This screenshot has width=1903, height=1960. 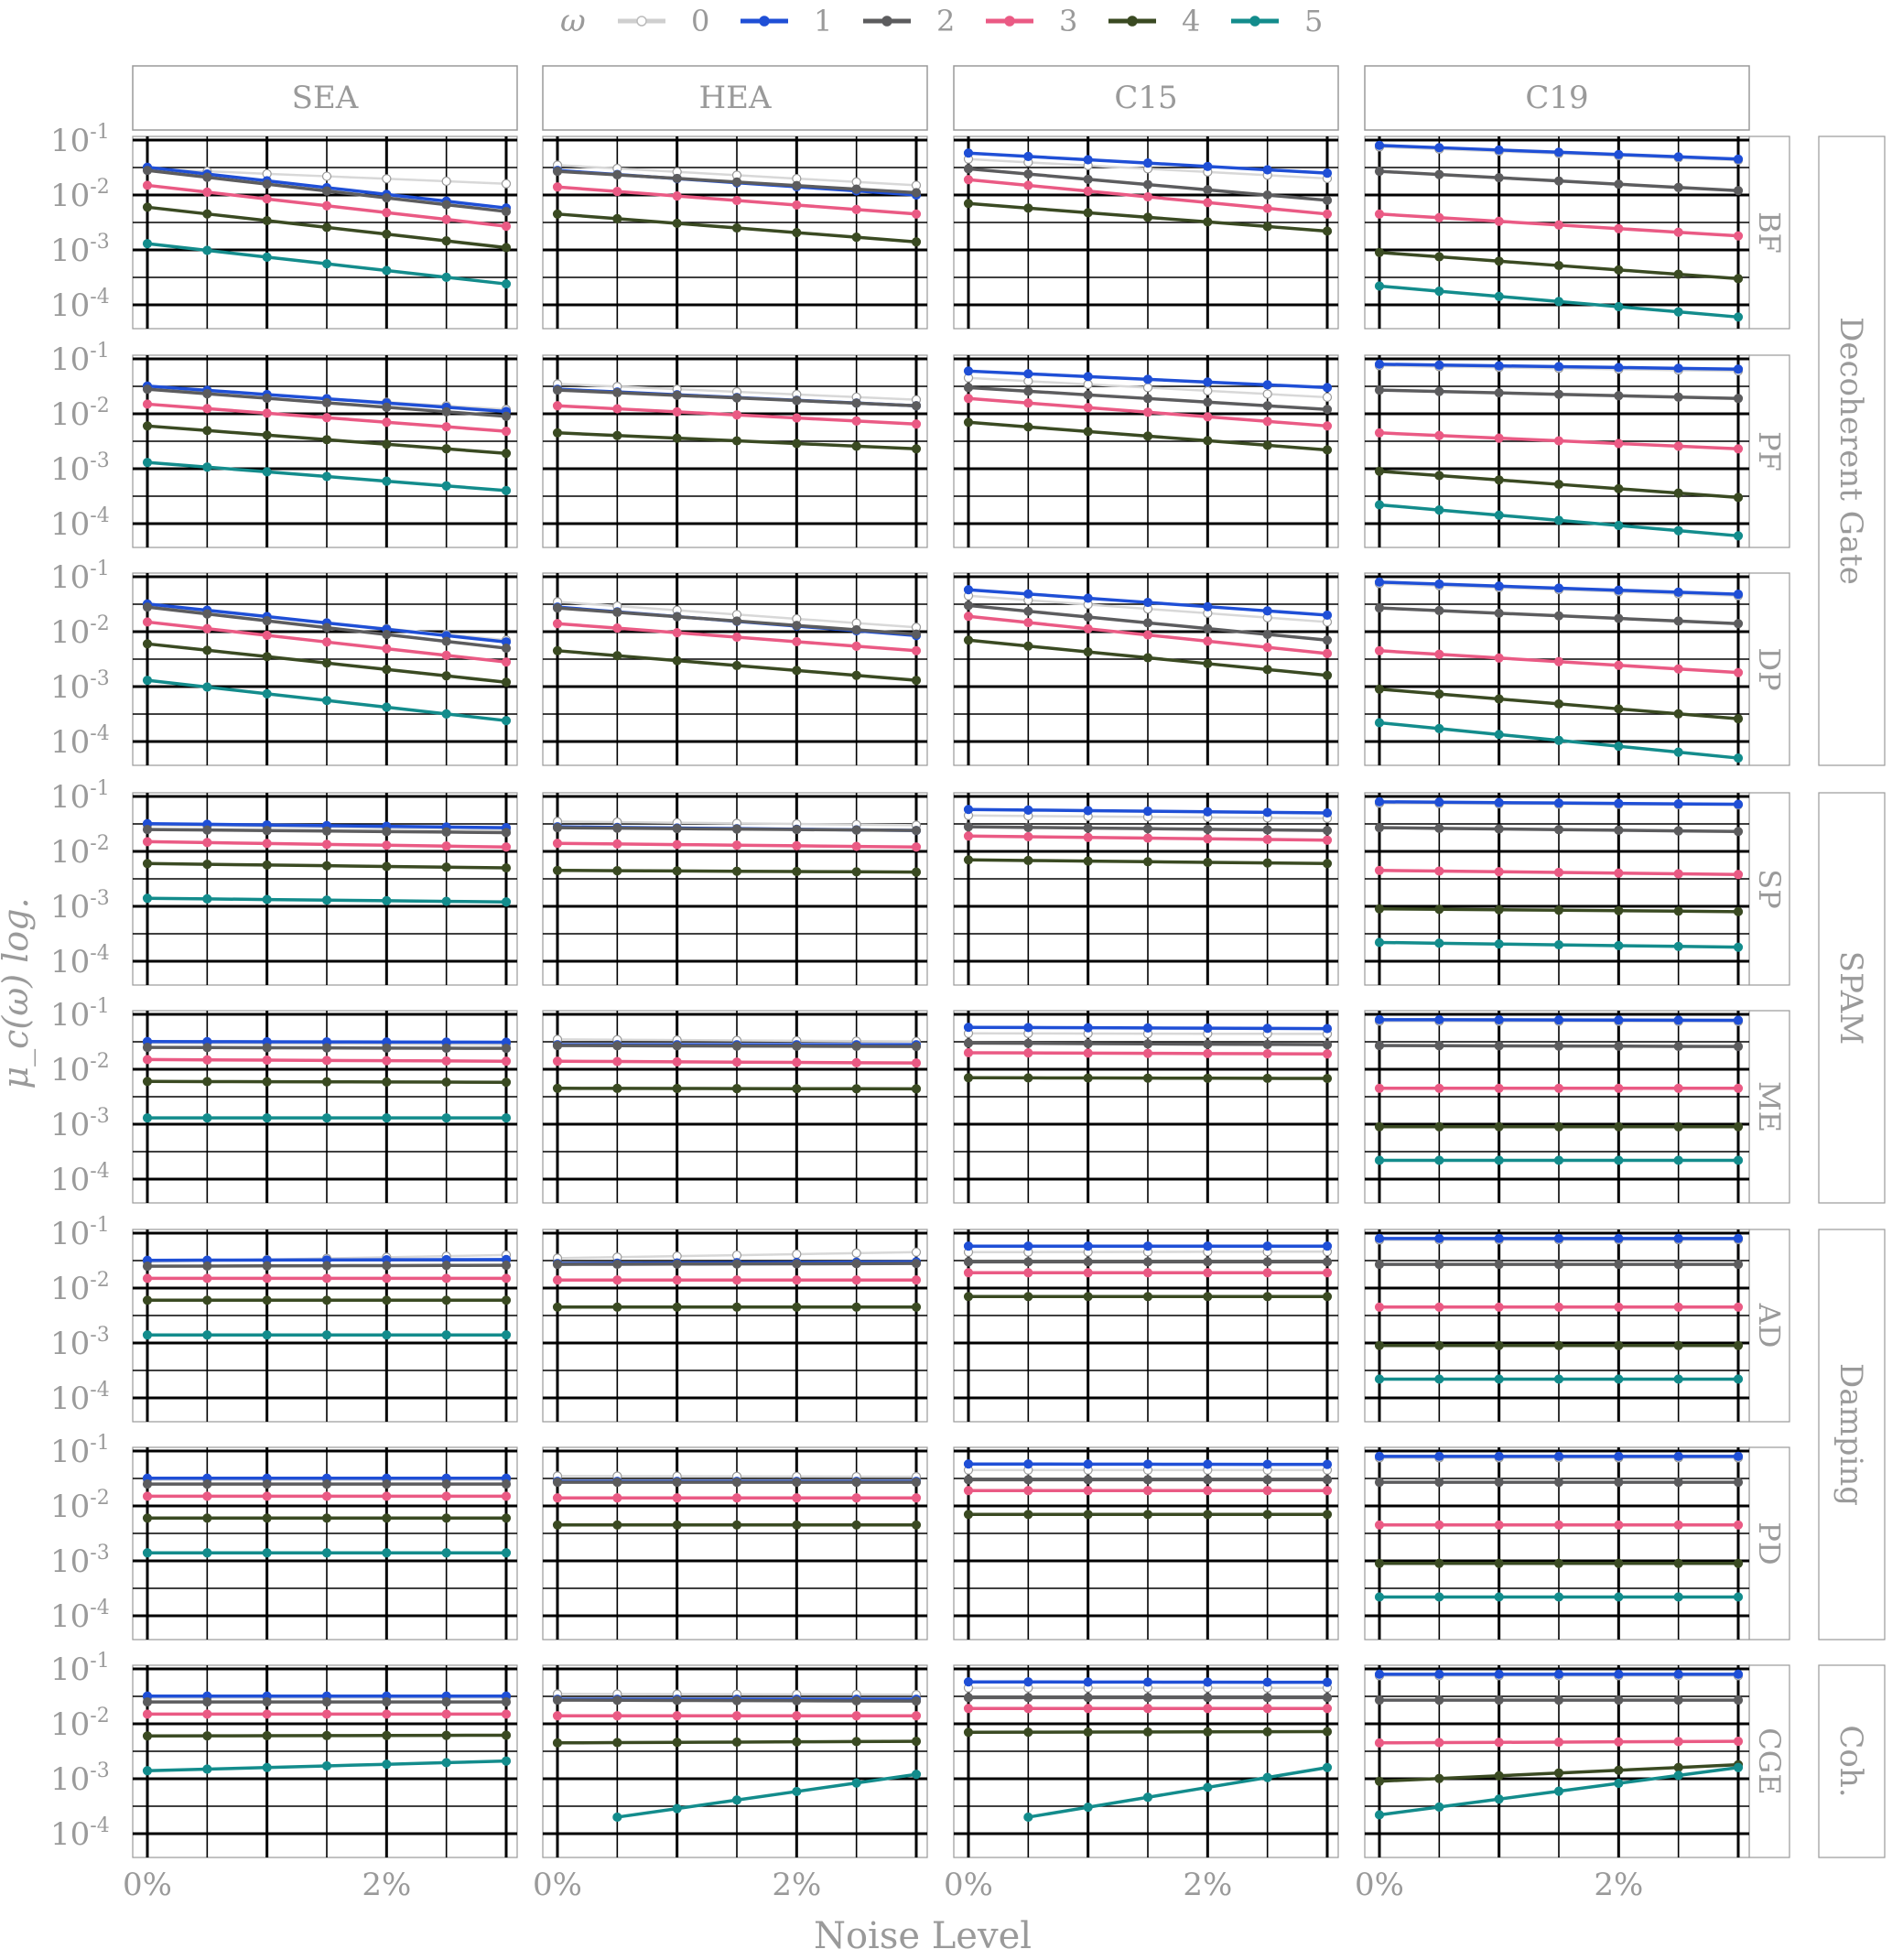 I want to click on panel-AD-SEA, so click(x=325, y=1326).